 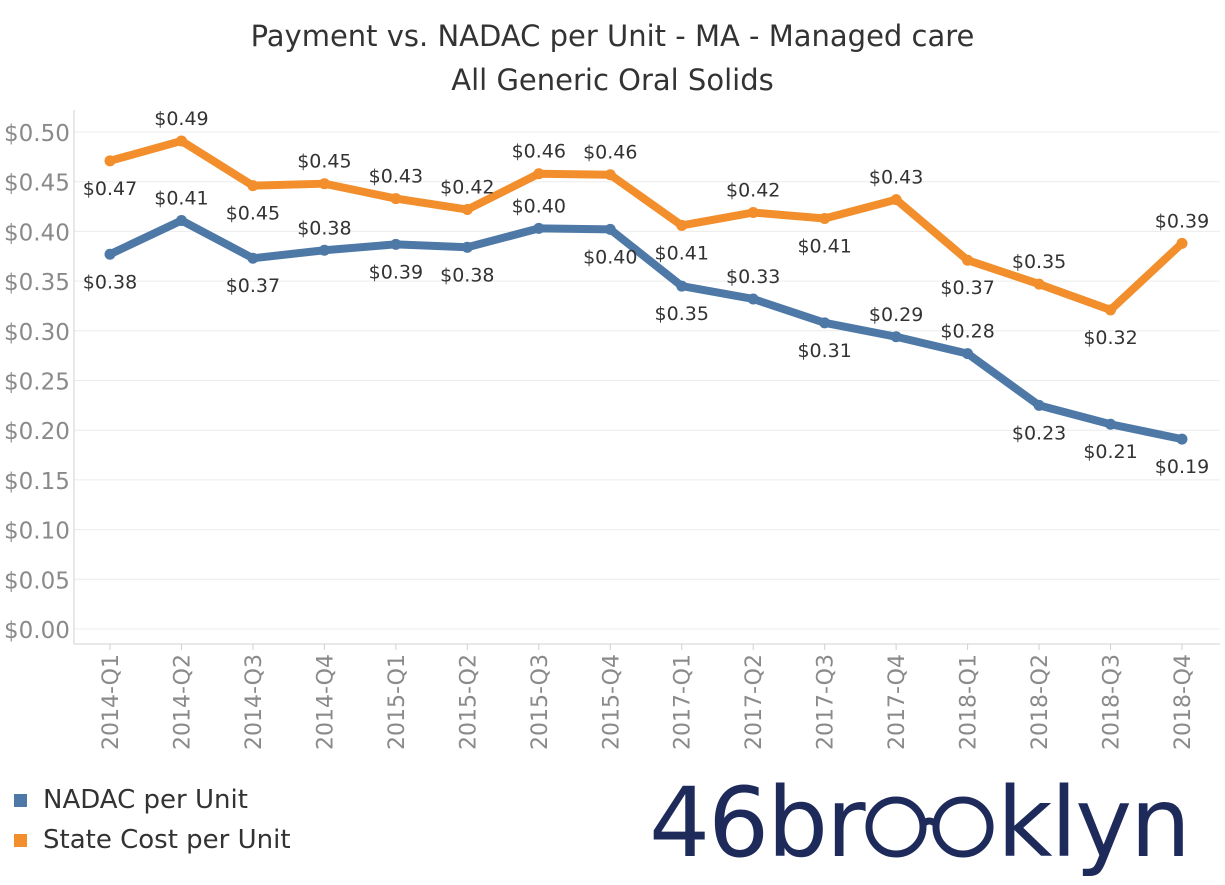 What do you see at coordinates (37, 532) in the screenshot?
I see `y-tick-label: $0.10` at bounding box center [37, 532].